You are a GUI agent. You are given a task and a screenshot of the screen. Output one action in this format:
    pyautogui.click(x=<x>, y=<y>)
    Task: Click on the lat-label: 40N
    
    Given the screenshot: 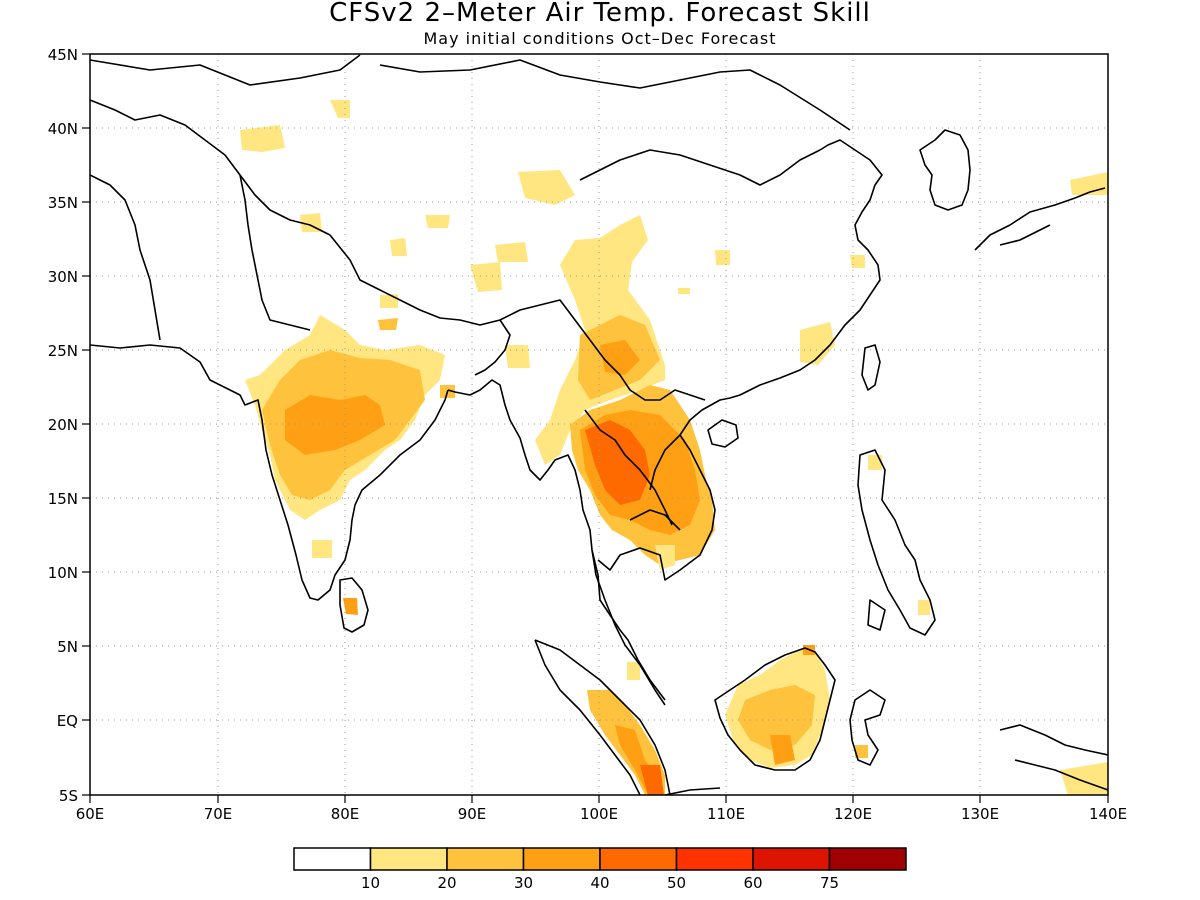 What is the action you would take?
    pyautogui.click(x=63, y=129)
    